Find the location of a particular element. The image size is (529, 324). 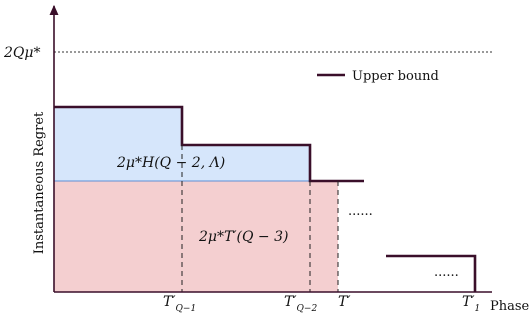

x-axis-label: Phase is located at coordinates (509, 306).